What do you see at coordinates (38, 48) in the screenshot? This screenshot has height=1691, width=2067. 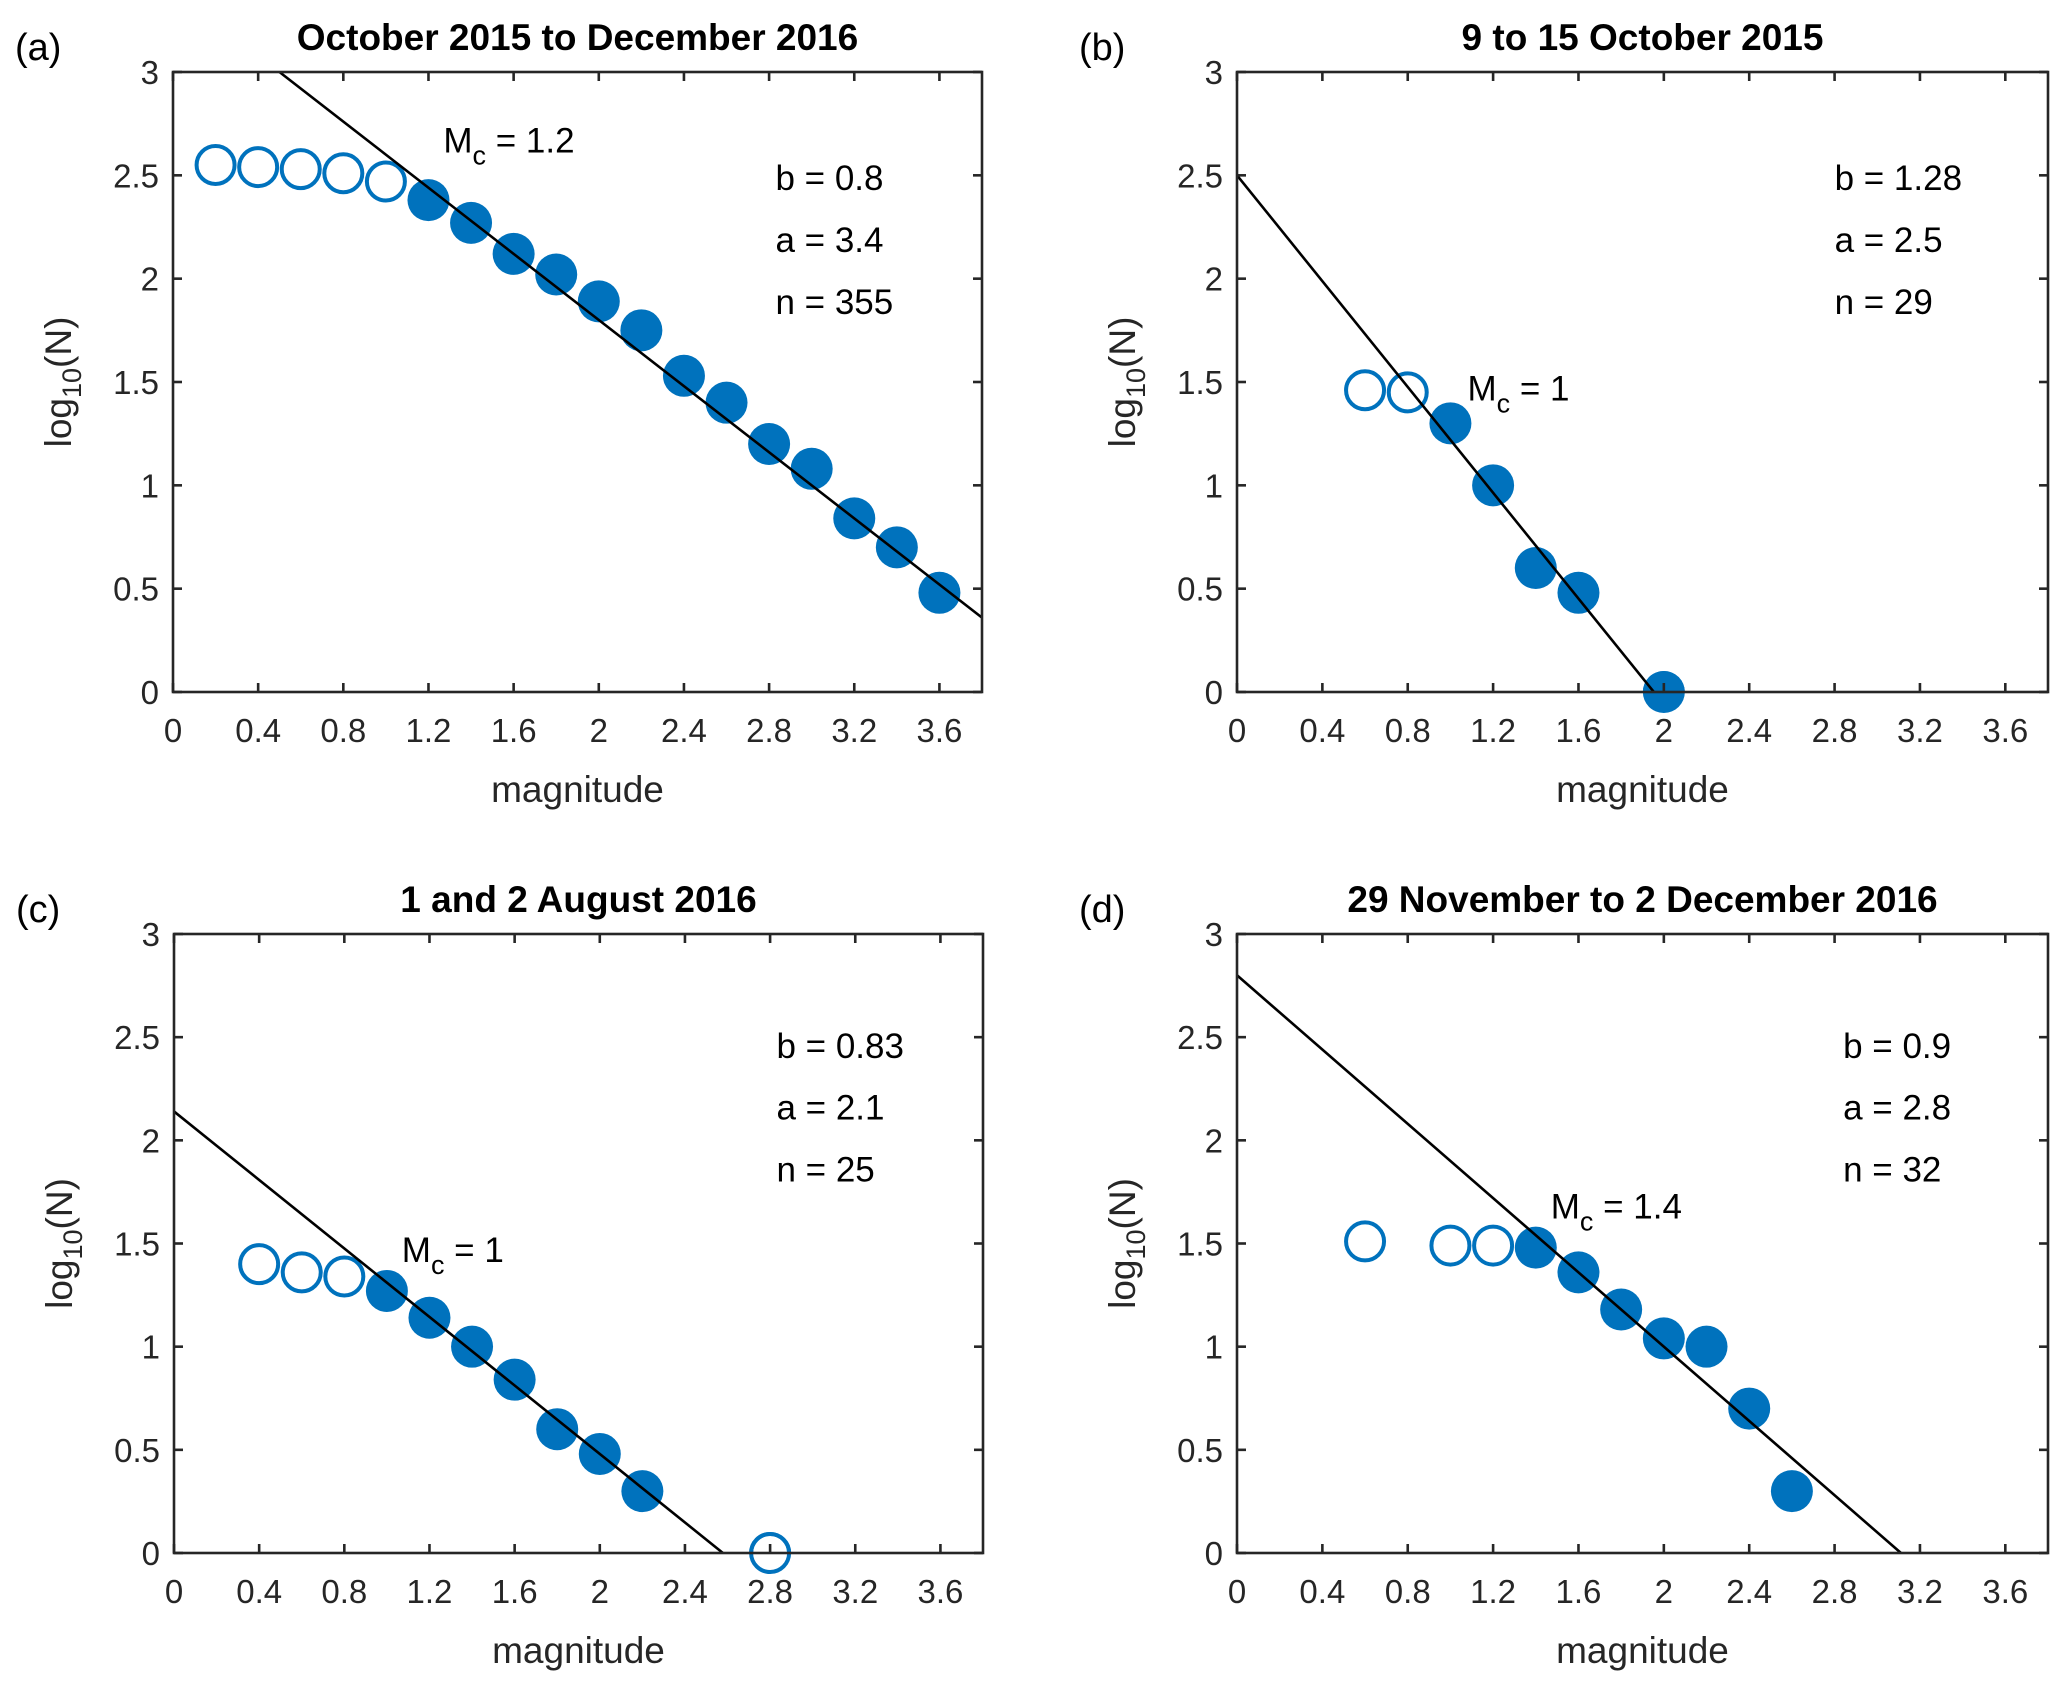 I see `panel-label: (a)` at bounding box center [38, 48].